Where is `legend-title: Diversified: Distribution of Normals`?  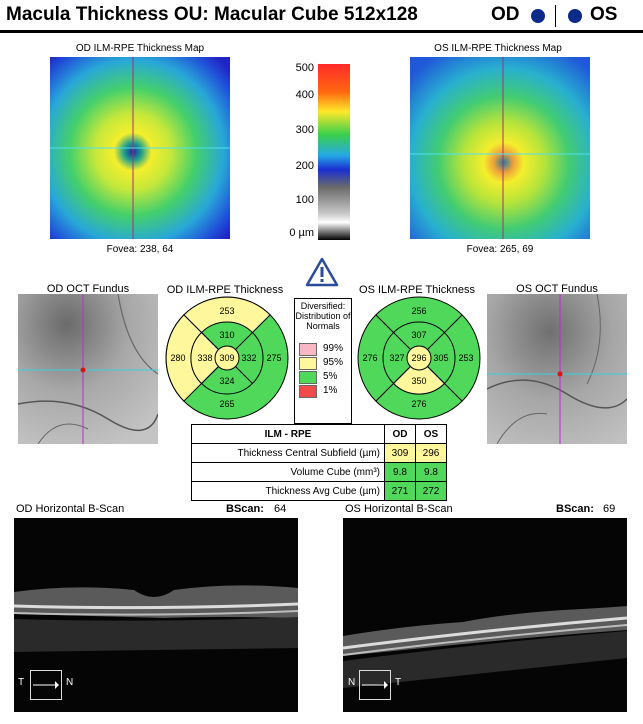 legend-title: Diversified: Distribution of Normals is located at coordinates (323, 316).